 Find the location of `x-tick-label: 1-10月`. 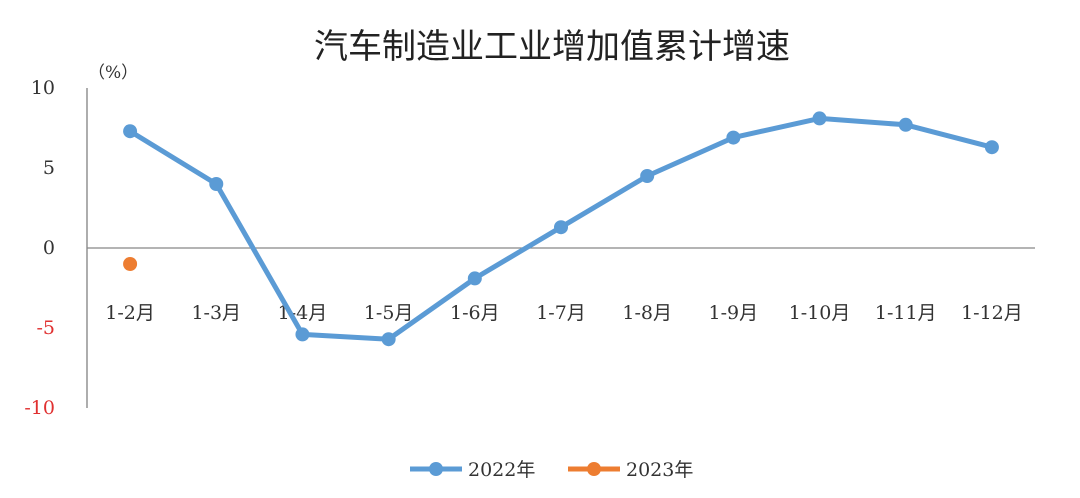

x-tick-label: 1-10月 is located at coordinates (820, 313).